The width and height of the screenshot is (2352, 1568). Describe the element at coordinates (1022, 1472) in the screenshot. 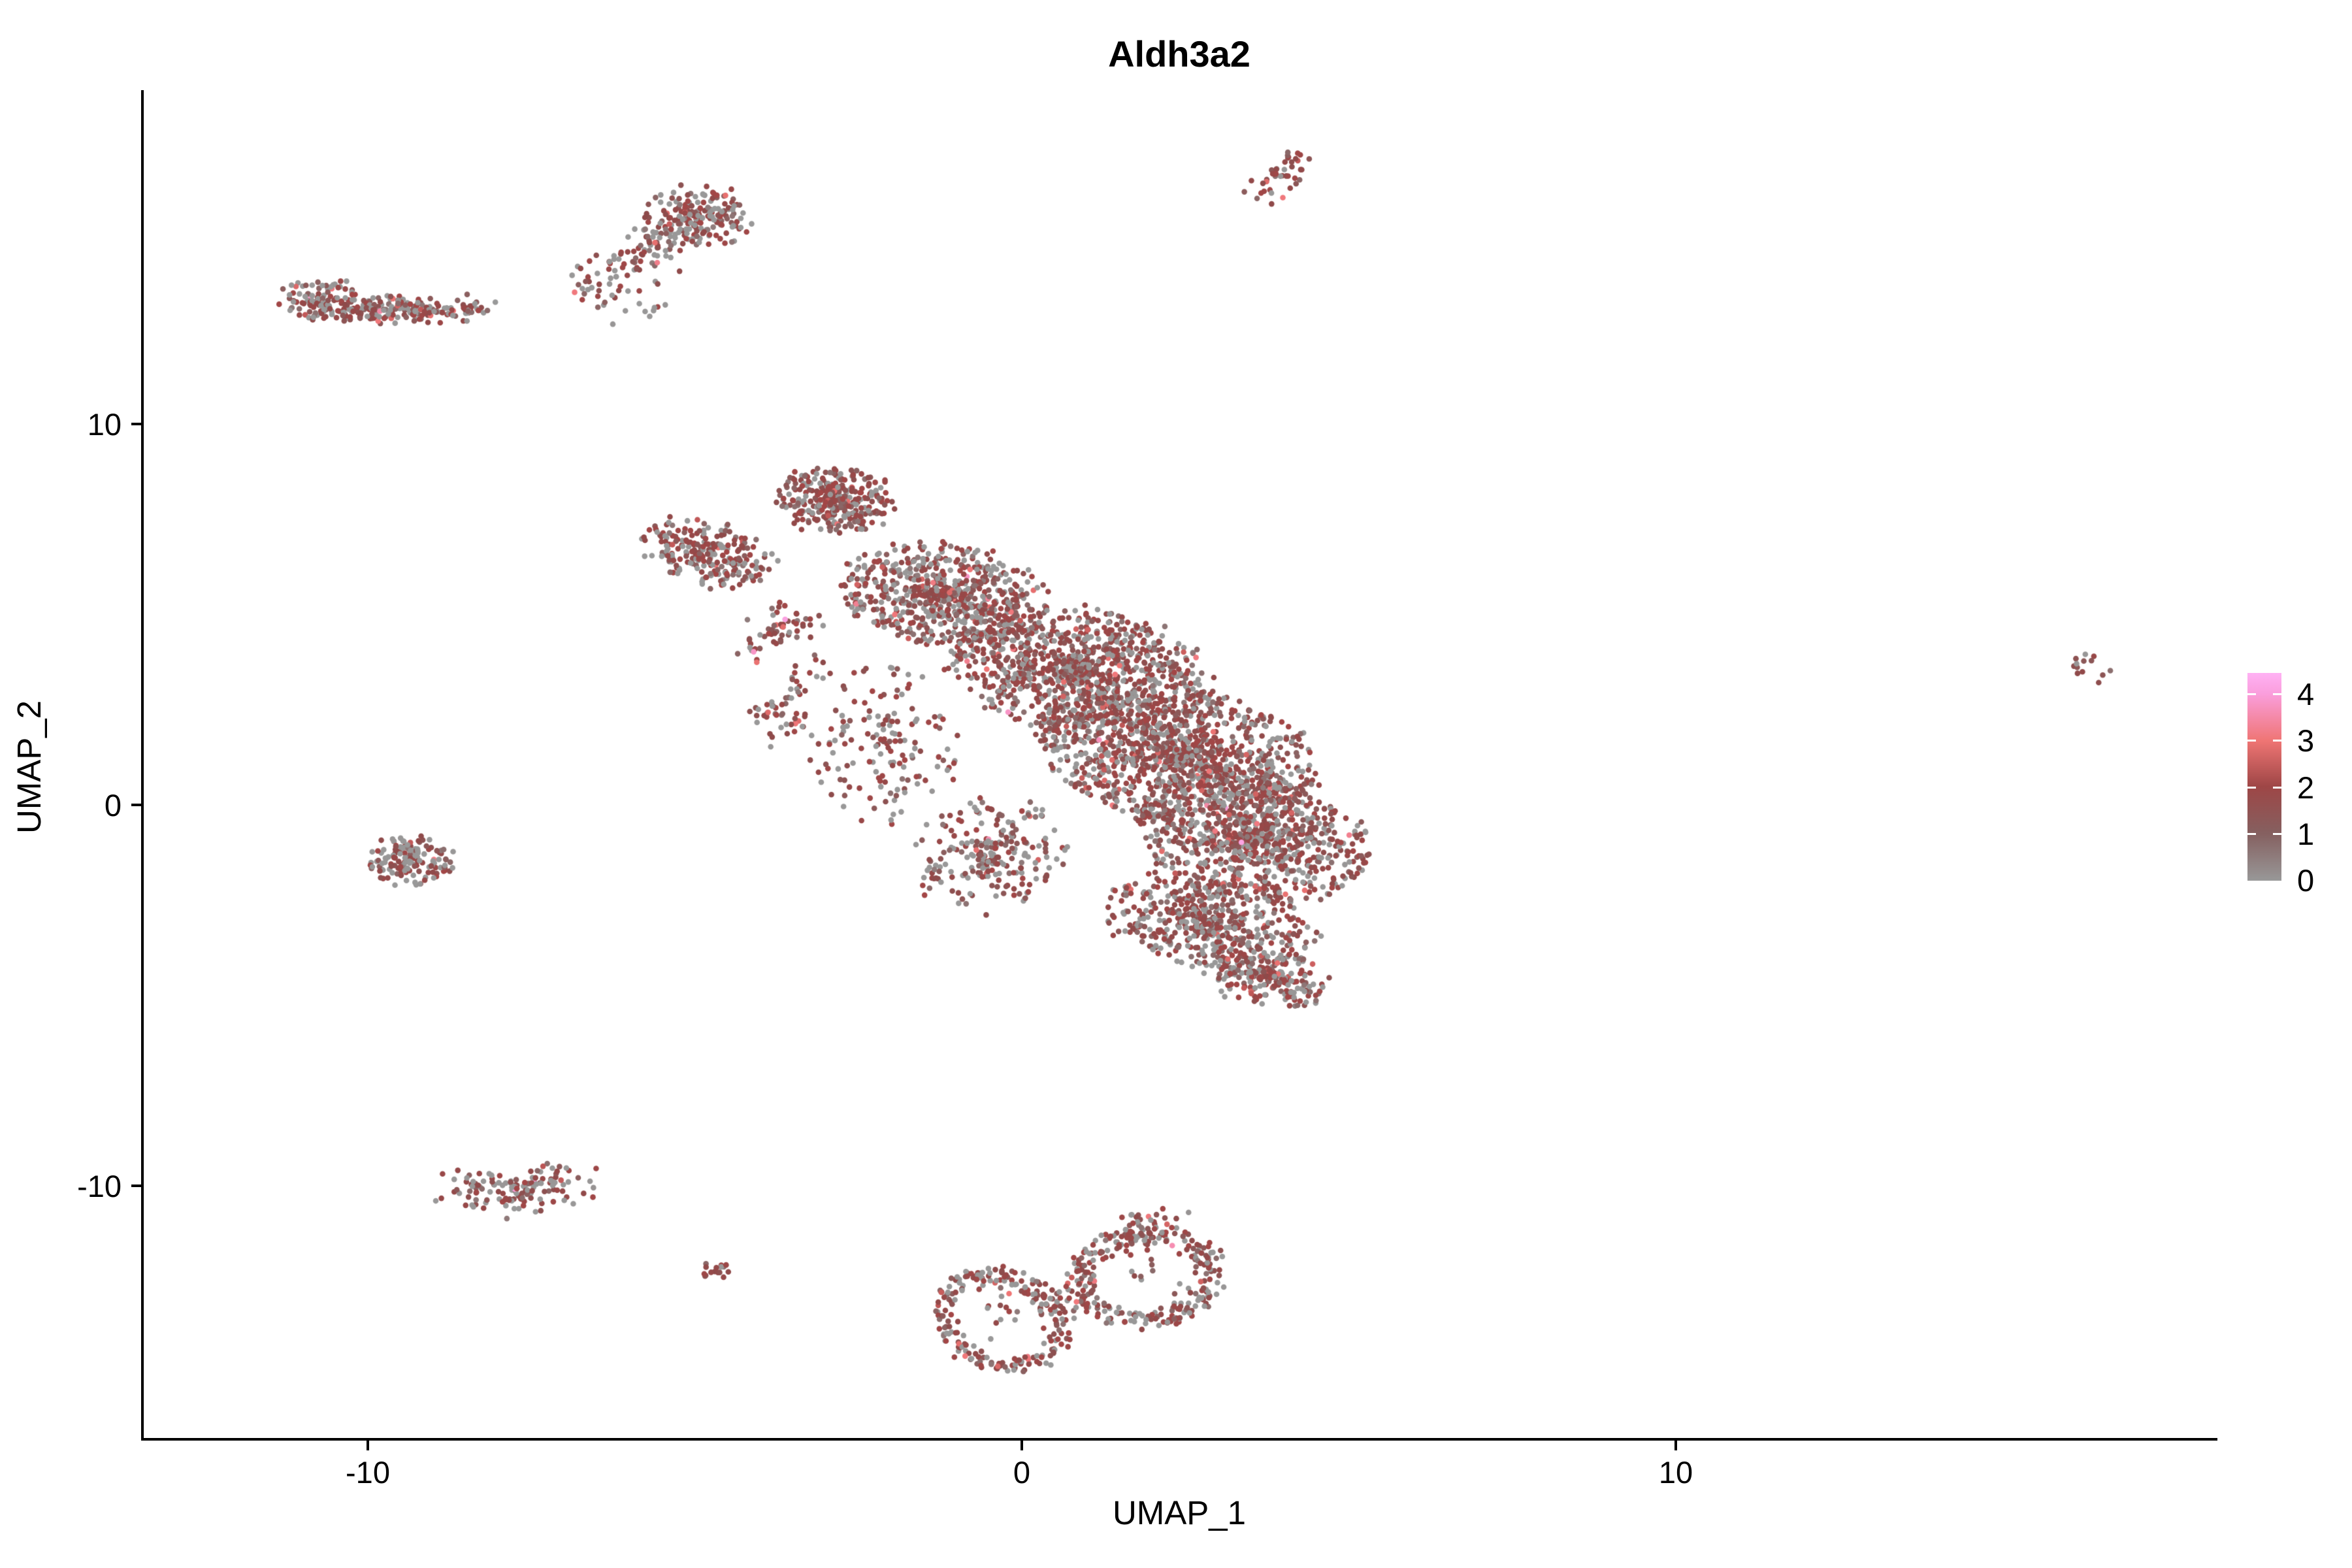

I see `x-tick-label: 0` at that location.